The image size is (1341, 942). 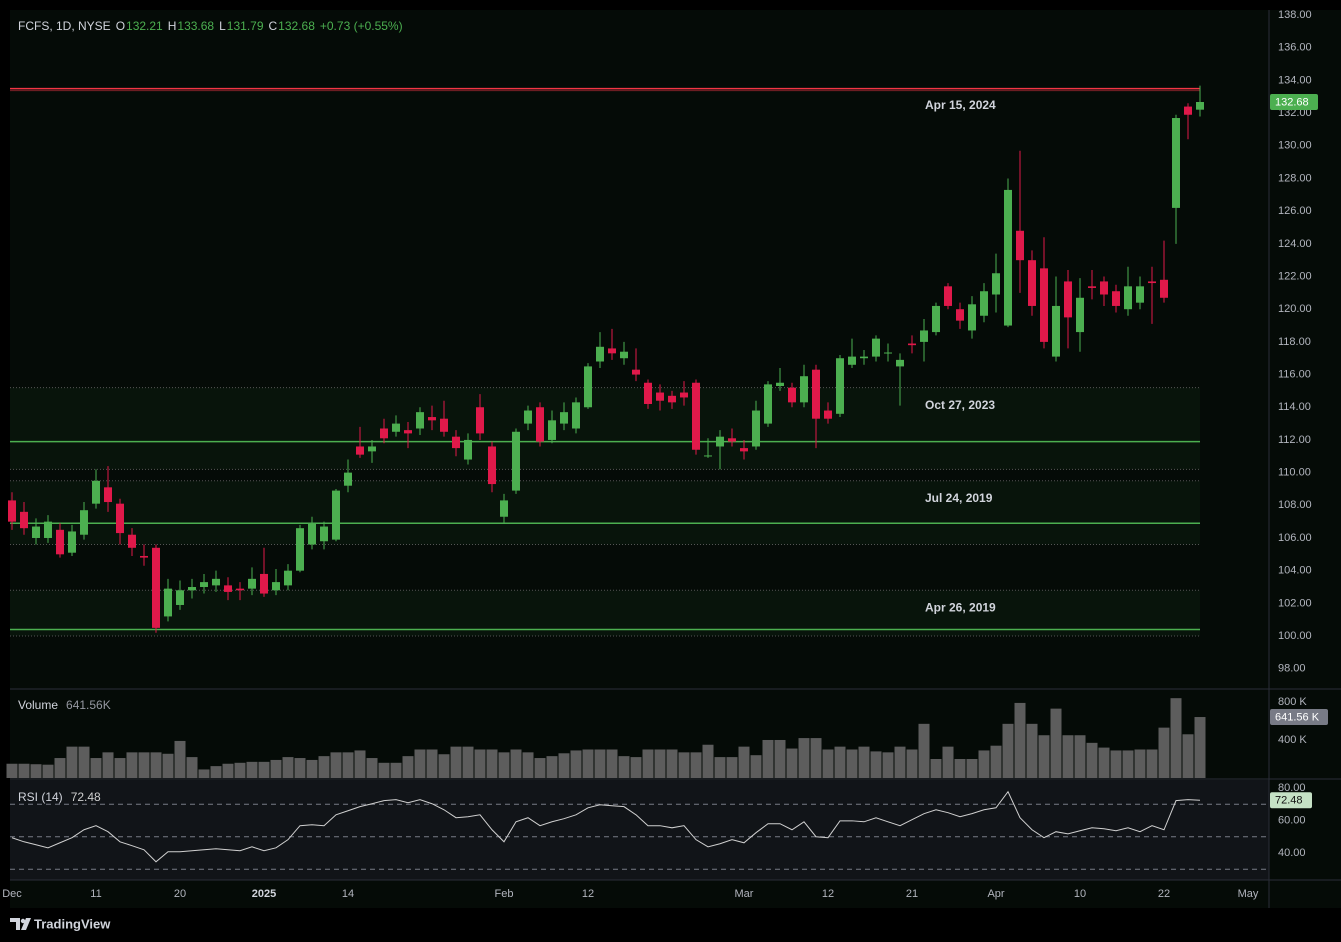 What do you see at coordinates (85, 797) in the screenshot?
I see `rsi-value: 72.48` at bounding box center [85, 797].